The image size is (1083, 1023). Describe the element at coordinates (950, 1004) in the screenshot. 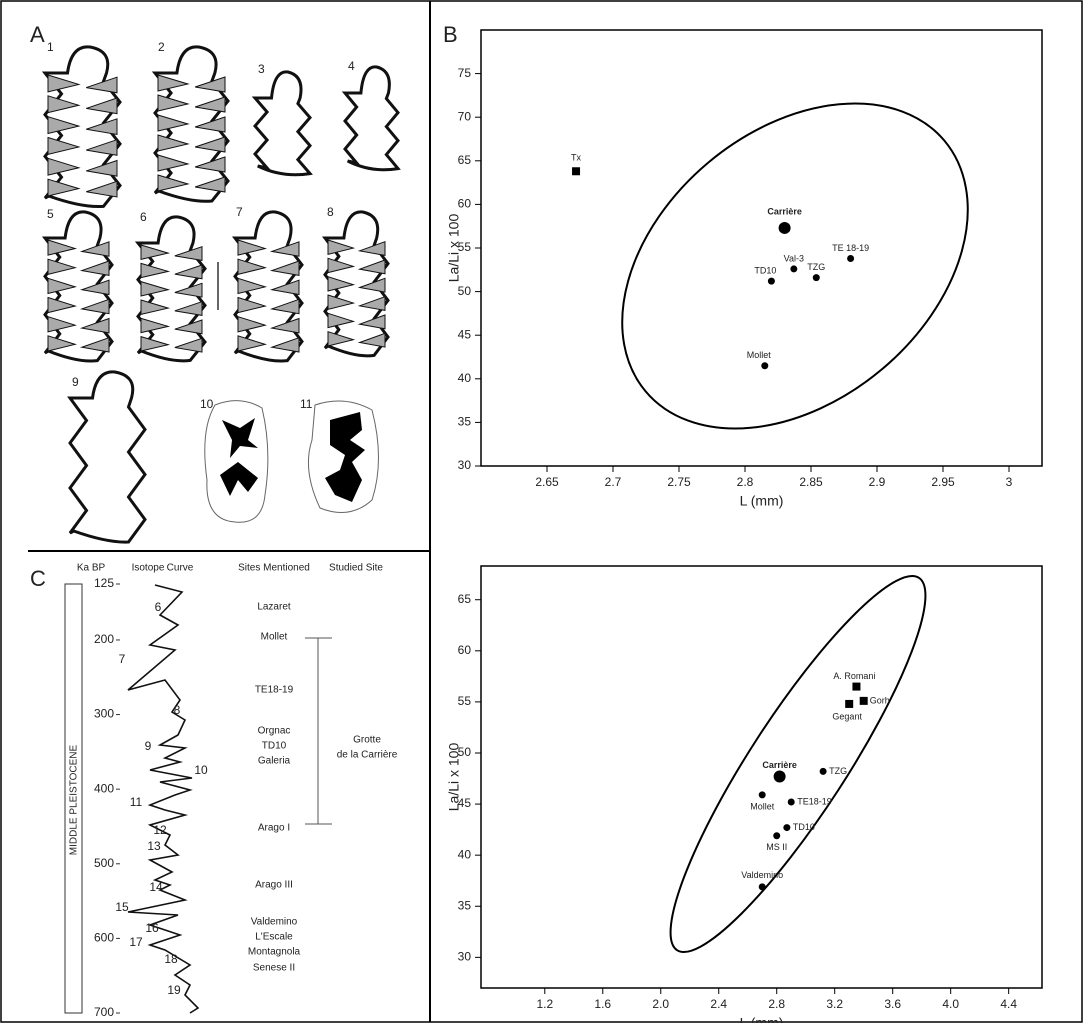

I see `x-tick-label: 4.0` at that location.